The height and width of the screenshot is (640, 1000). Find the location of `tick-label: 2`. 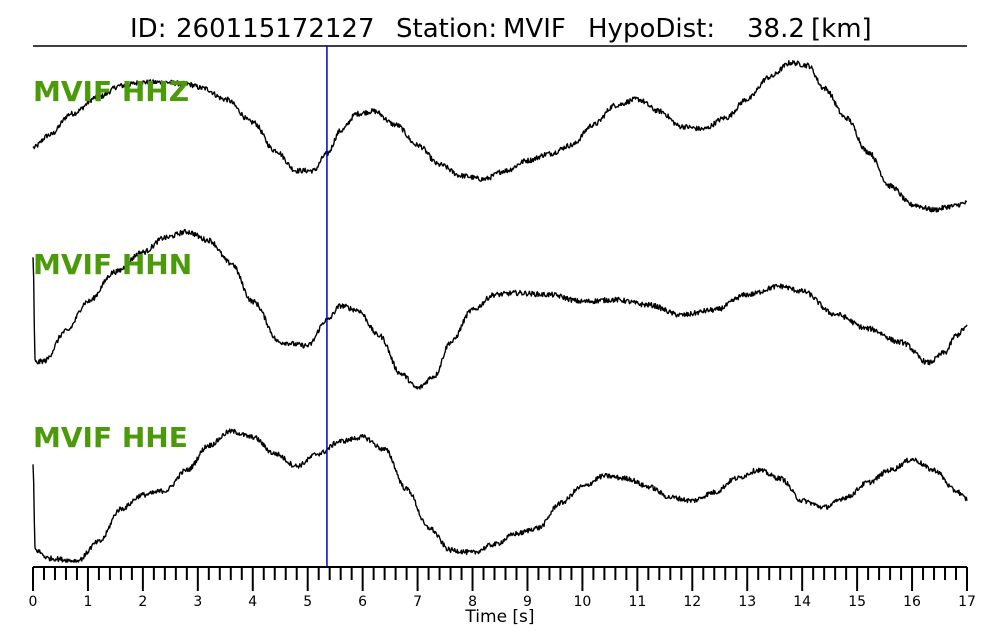

tick-label: 2 is located at coordinates (142, 602).